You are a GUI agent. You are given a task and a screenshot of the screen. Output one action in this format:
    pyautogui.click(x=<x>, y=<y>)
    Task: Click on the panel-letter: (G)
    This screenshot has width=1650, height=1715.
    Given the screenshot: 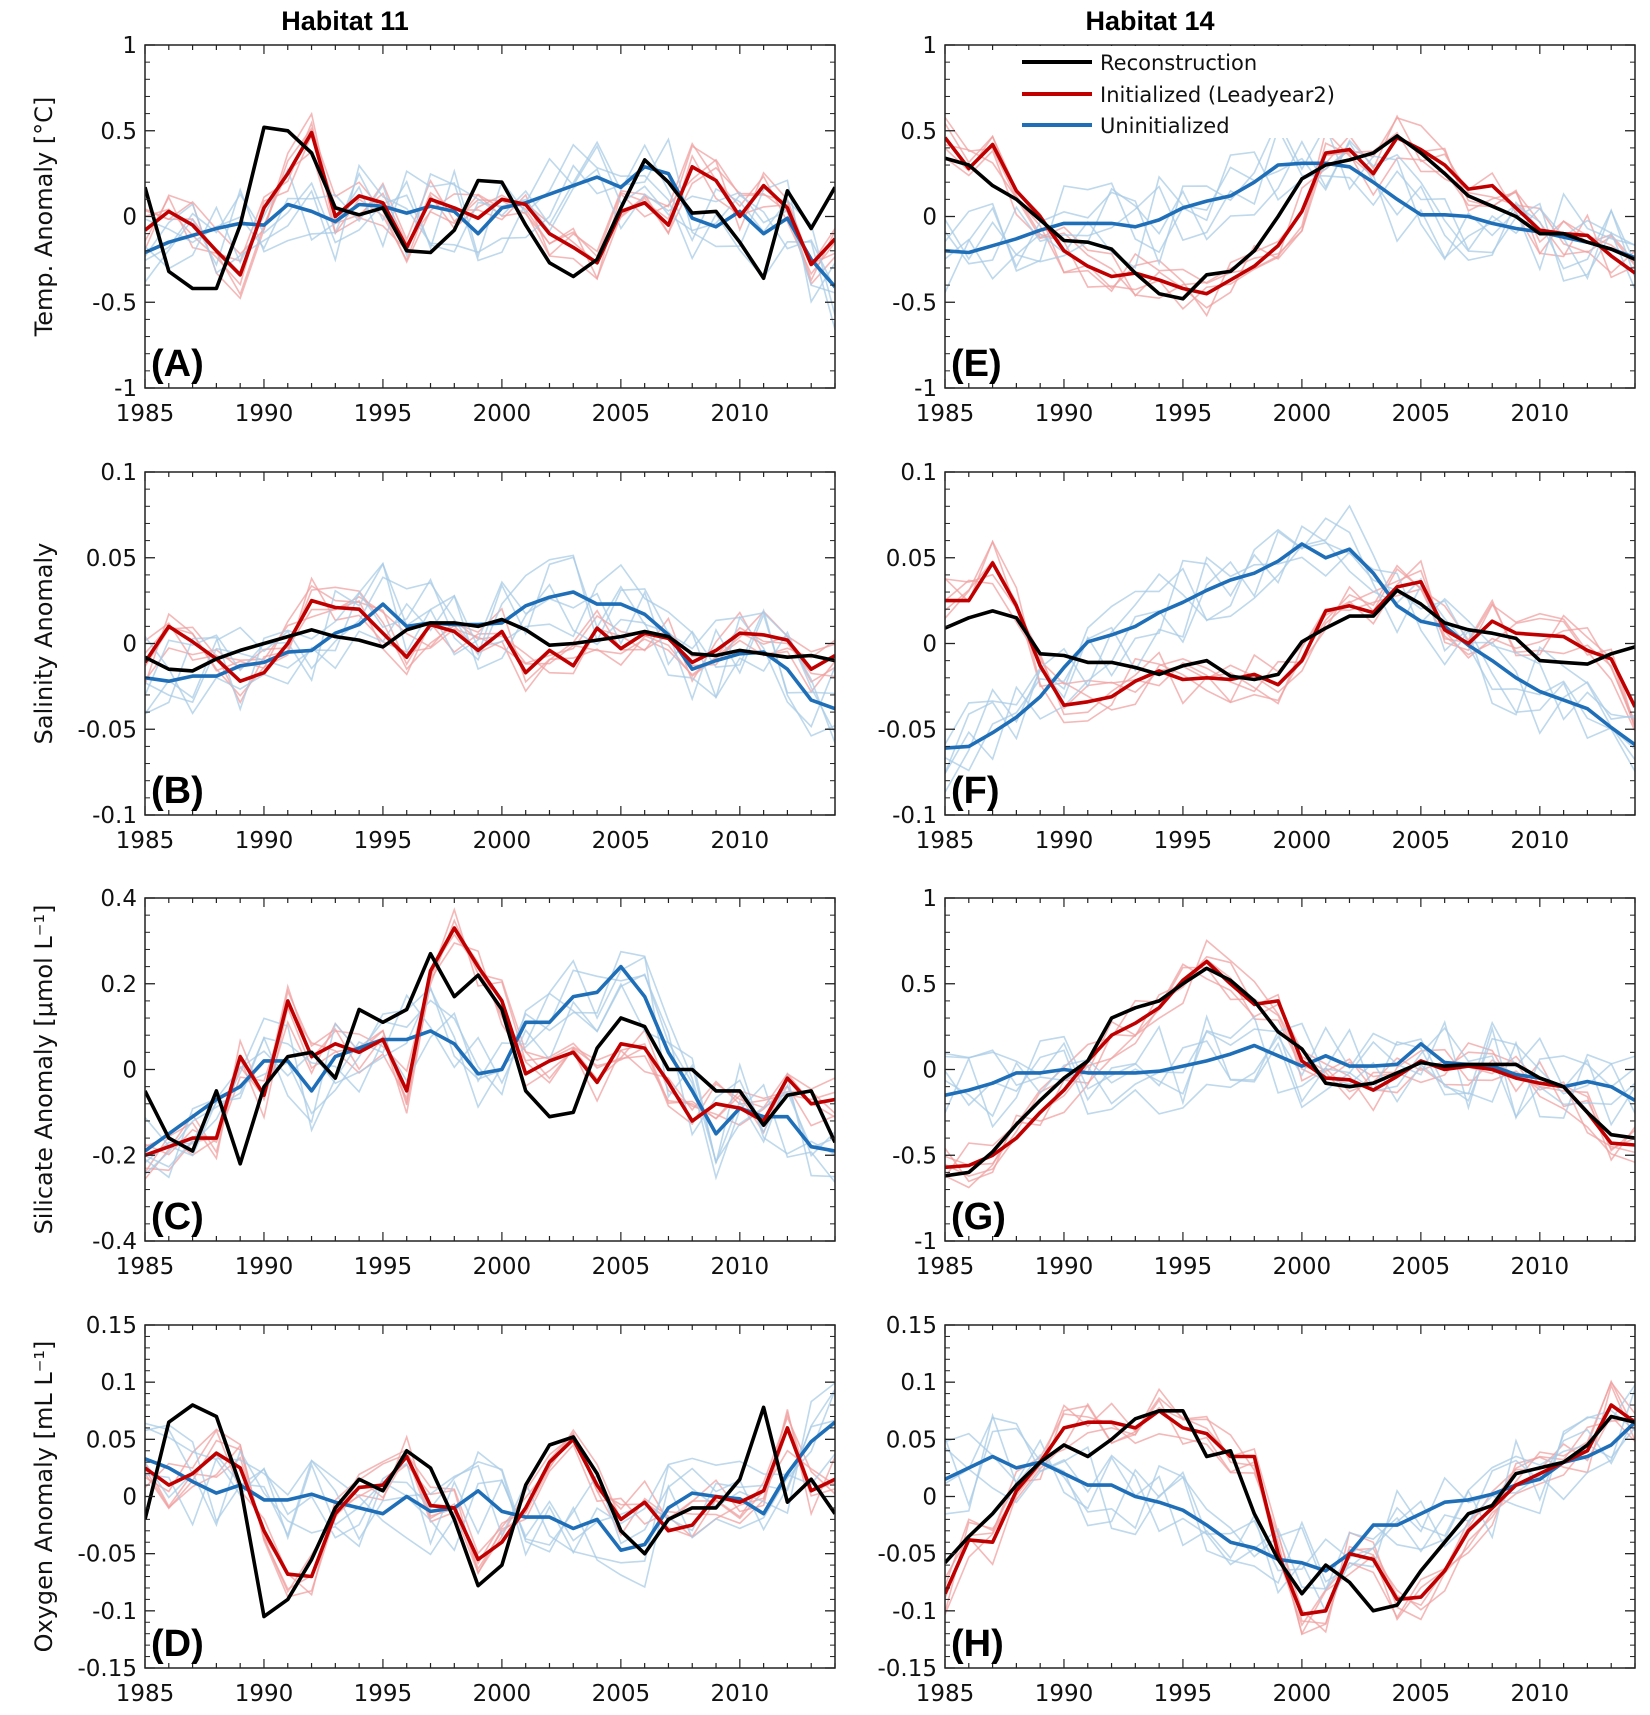 What is the action you would take?
    pyautogui.click(x=978, y=1217)
    